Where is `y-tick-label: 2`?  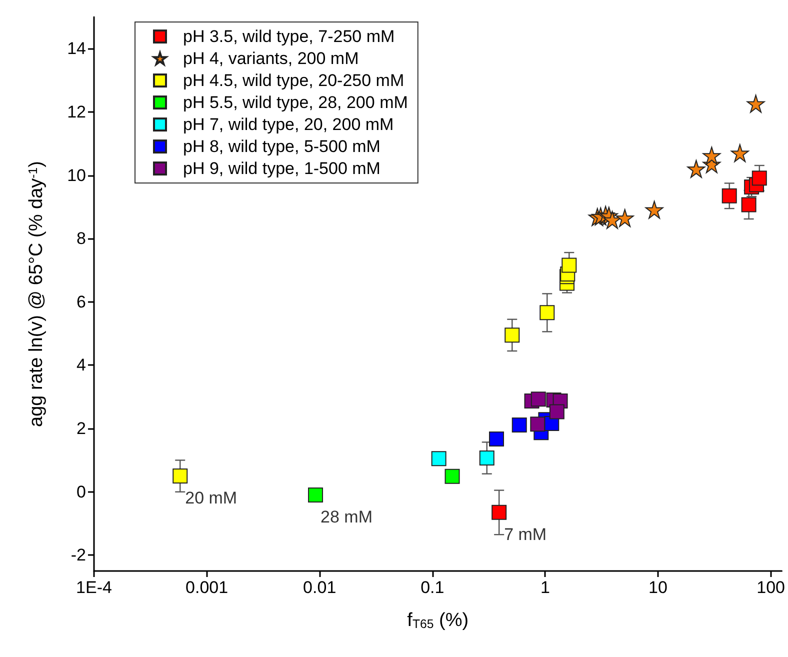
y-tick-label: 2 is located at coordinates (81, 428).